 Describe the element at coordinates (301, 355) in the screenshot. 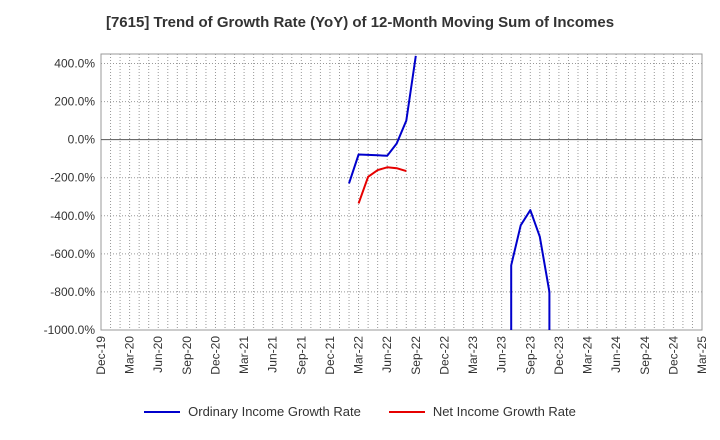

I see `x-tick-label: Sep-21` at that location.